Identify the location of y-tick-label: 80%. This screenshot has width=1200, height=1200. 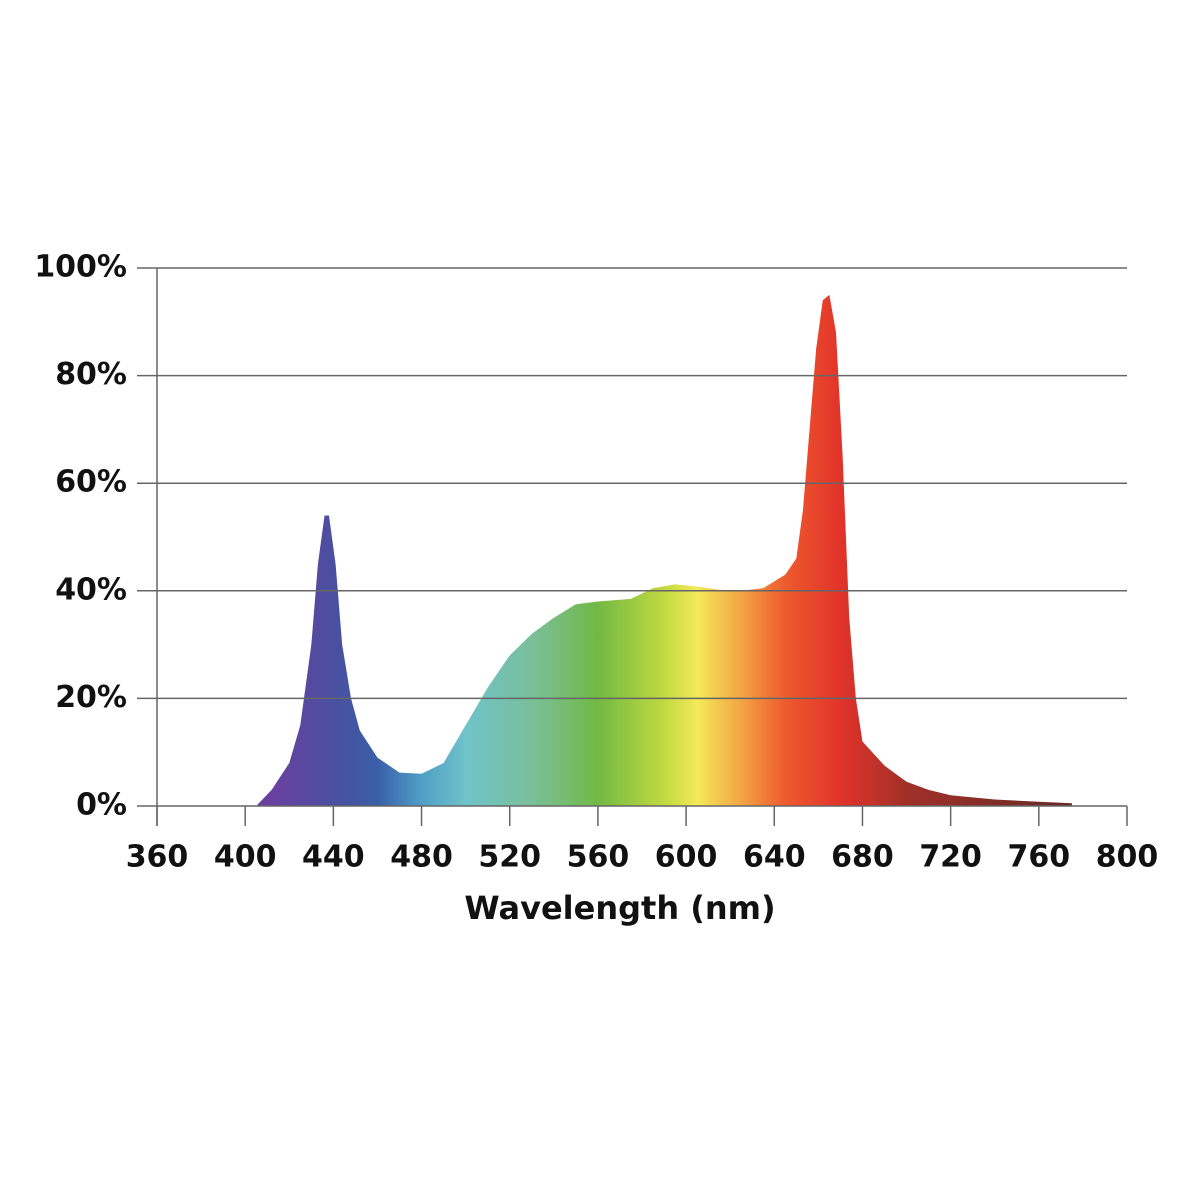
(91, 374).